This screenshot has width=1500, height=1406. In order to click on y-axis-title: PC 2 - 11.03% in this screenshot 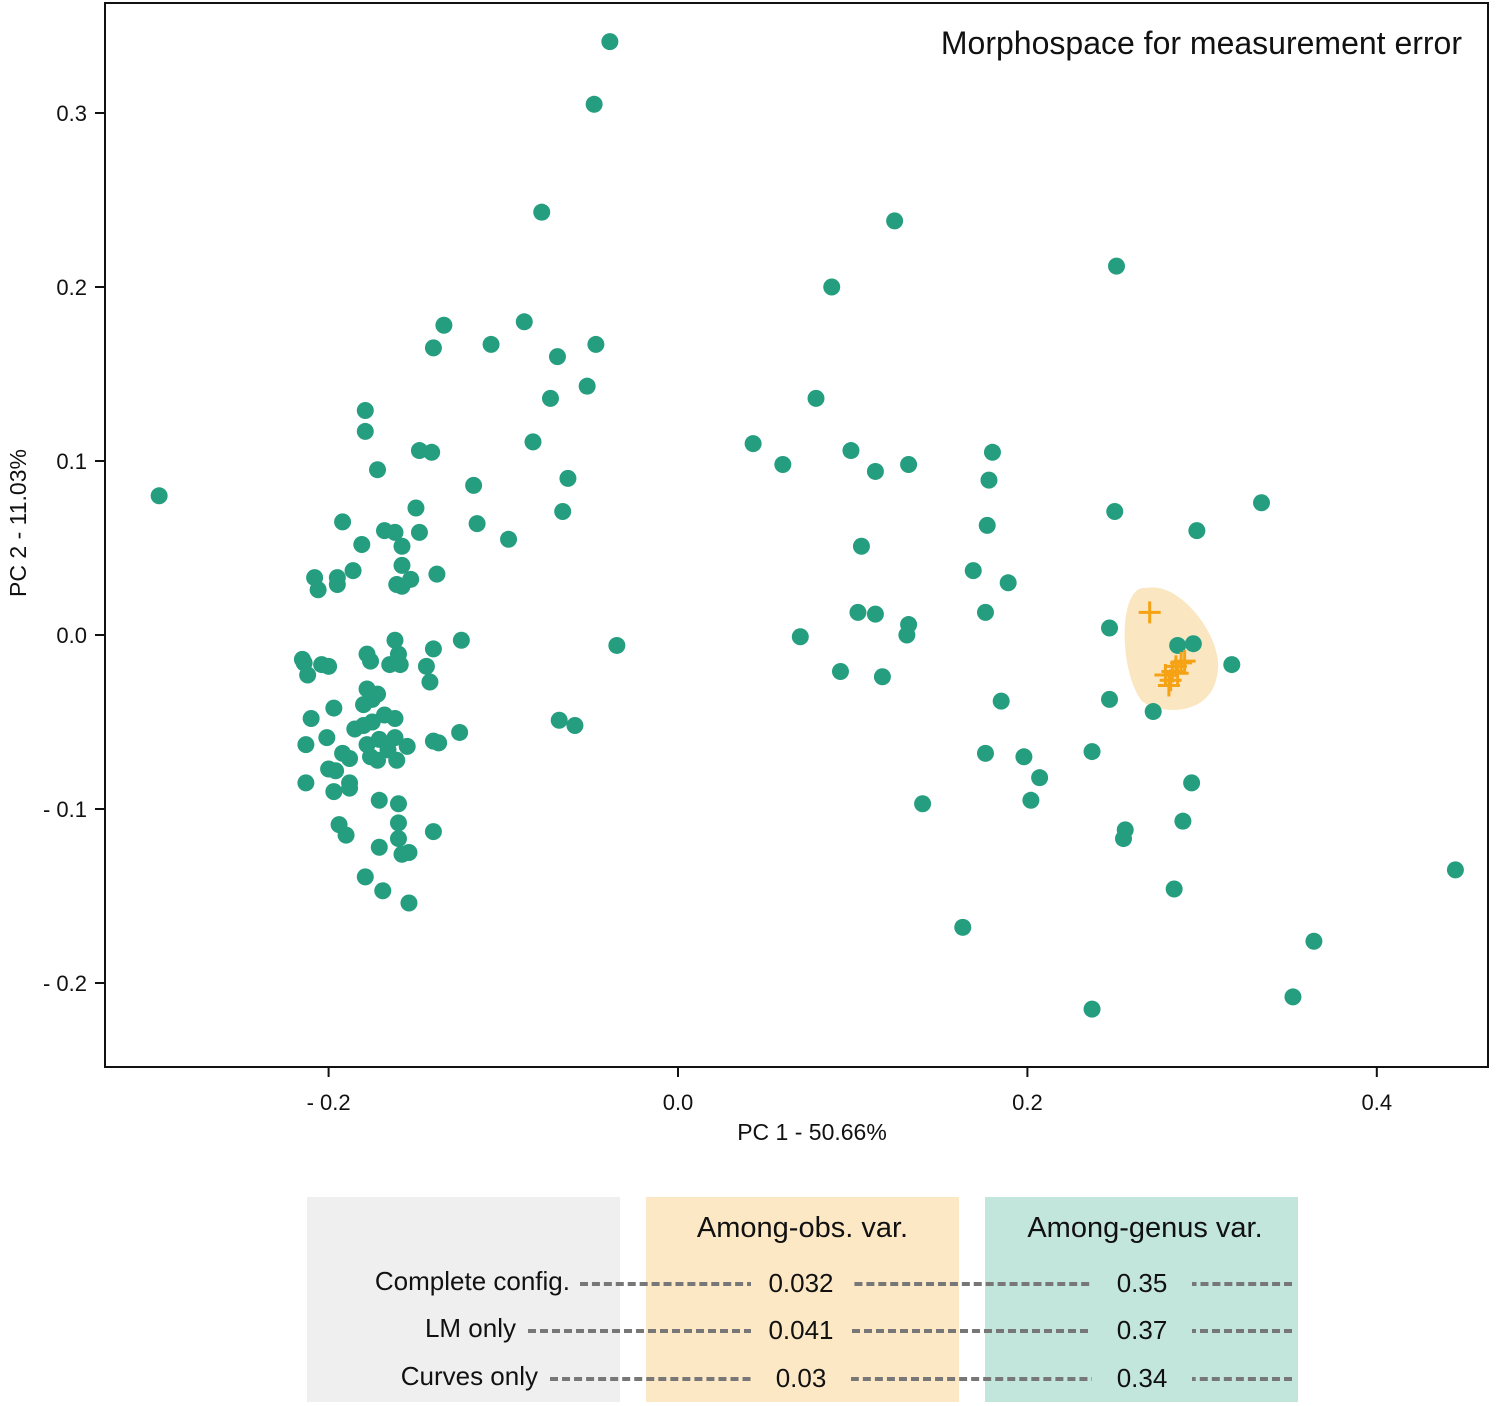, I will do `click(18, 523)`.